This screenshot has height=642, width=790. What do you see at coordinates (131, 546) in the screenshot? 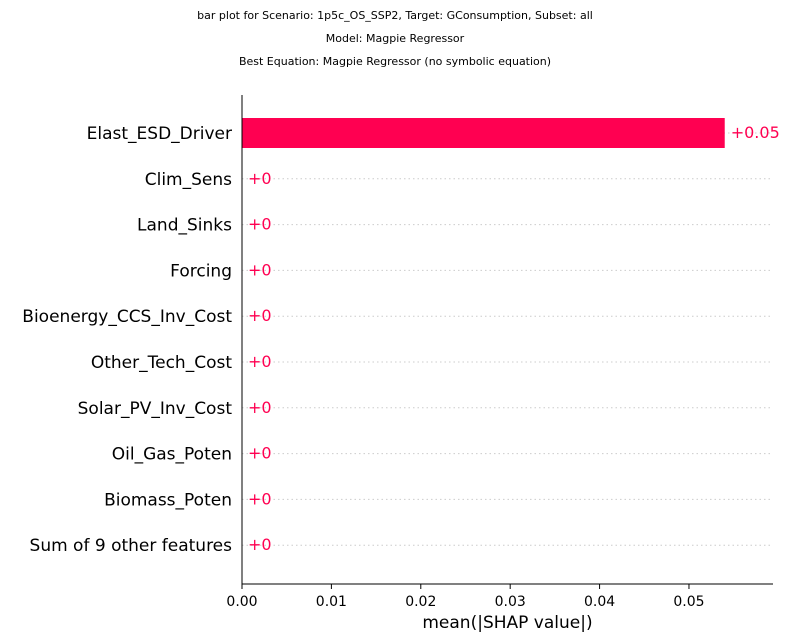
I see `category-label: Sum of 9 other features` at bounding box center [131, 546].